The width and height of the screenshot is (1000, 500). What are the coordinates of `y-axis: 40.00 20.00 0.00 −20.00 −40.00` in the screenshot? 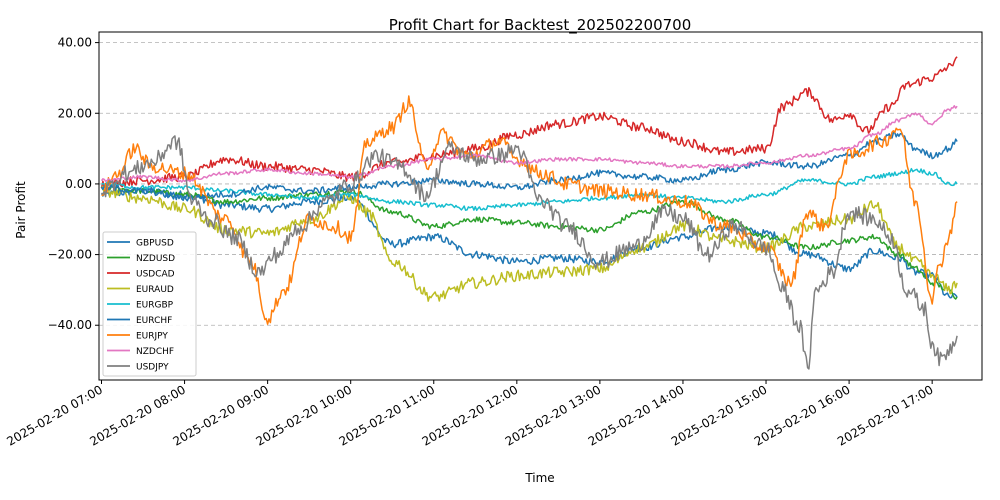 It's located at (73, 184).